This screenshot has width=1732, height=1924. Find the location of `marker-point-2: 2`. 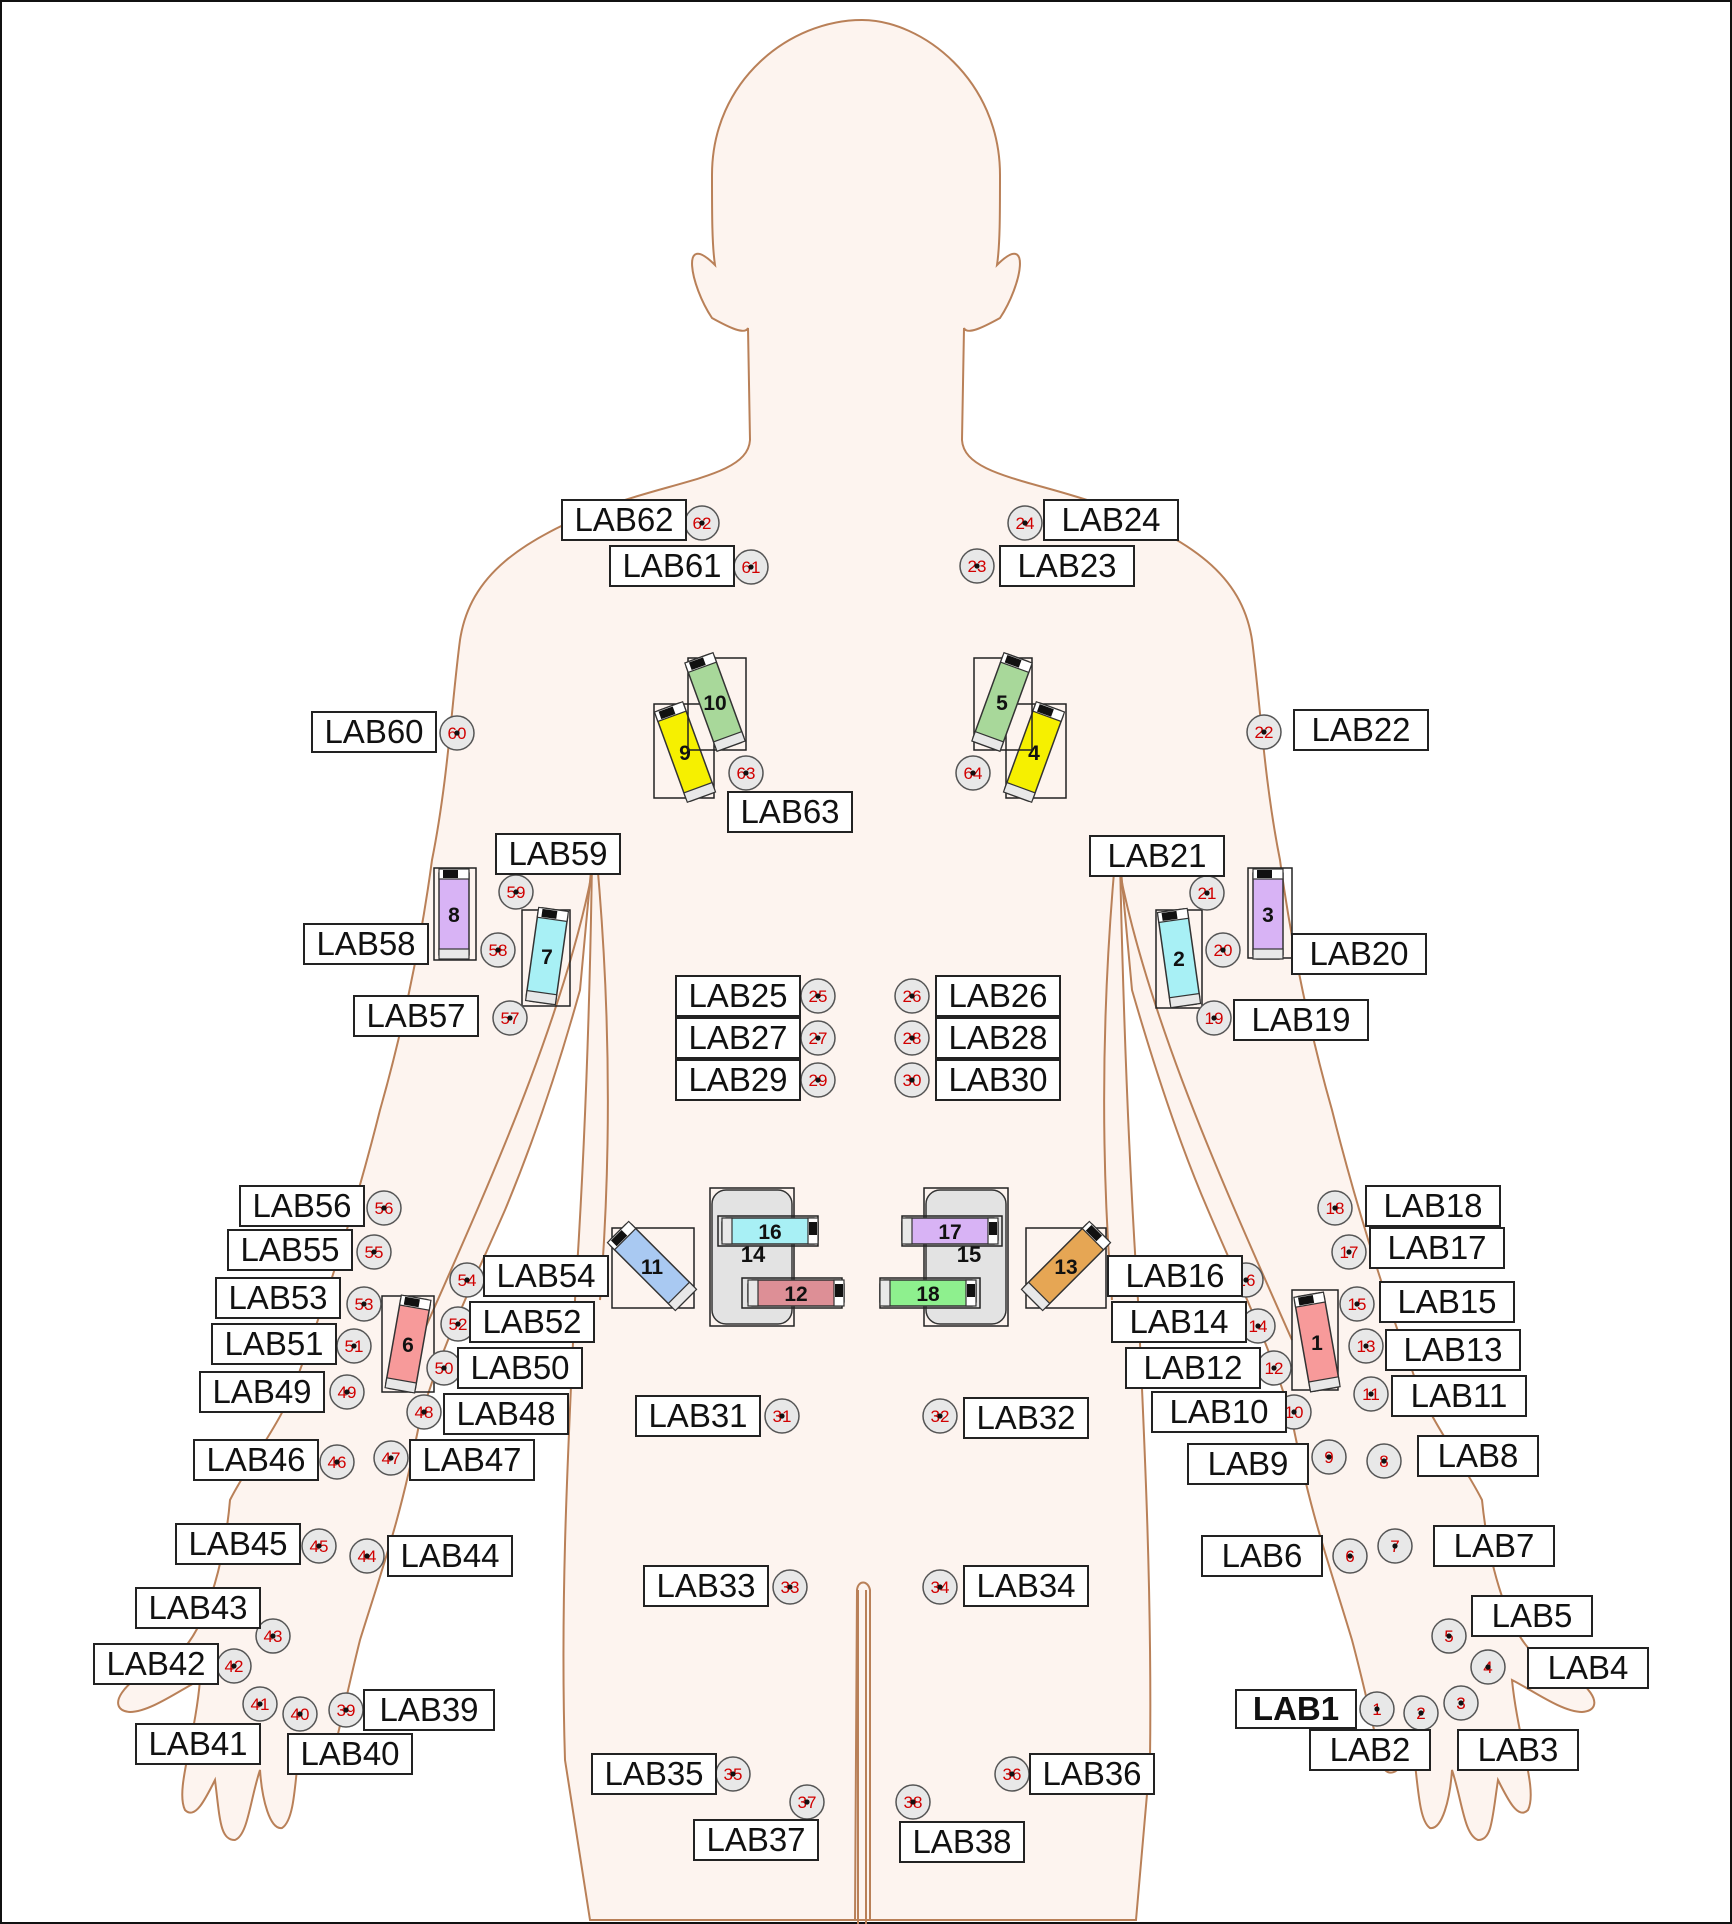

marker-point-2: 2 is located at coordinates (1421, 1713).